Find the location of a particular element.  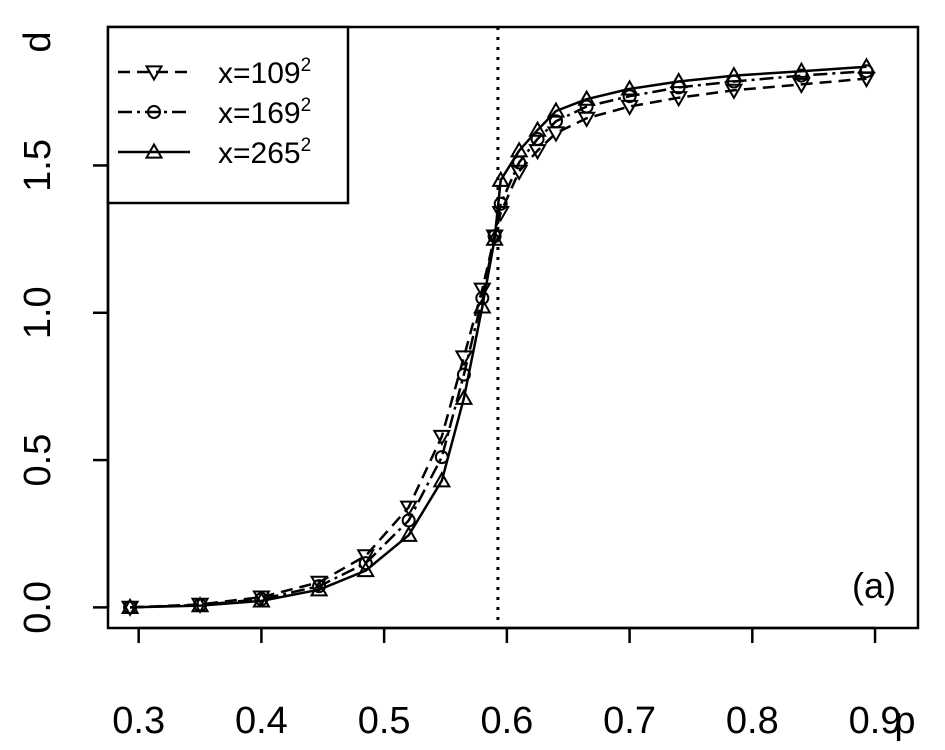

y-tick-label: 0.0 is located at coordinates (38, 607).